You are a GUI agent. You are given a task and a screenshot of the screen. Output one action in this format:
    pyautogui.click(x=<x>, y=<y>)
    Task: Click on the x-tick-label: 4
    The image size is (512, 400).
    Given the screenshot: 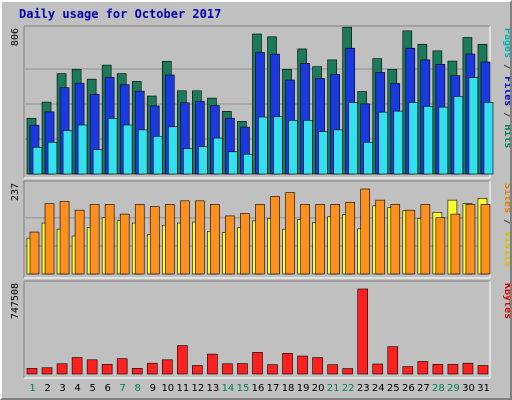 What is the action you would take?
    pyautogui.click(x=77, y=388)
    